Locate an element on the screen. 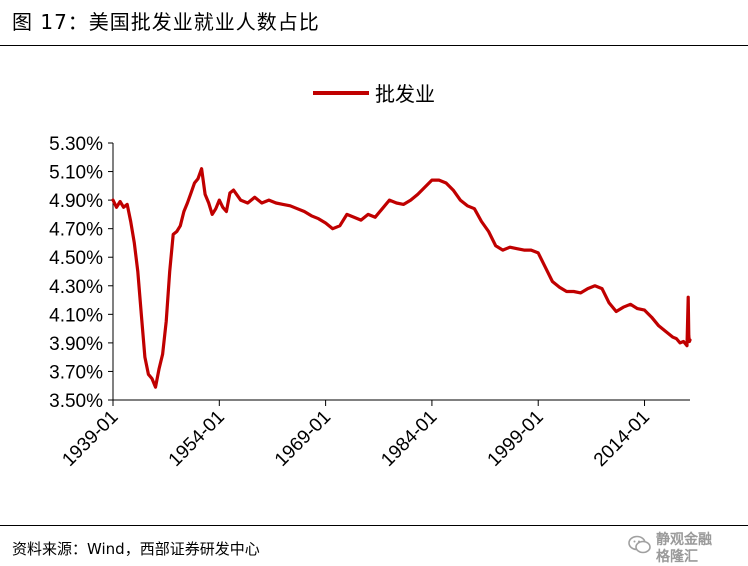 This screenshot has width=748, height=566. y-tick-label: 4.30% is located at coordinates (76, 287).